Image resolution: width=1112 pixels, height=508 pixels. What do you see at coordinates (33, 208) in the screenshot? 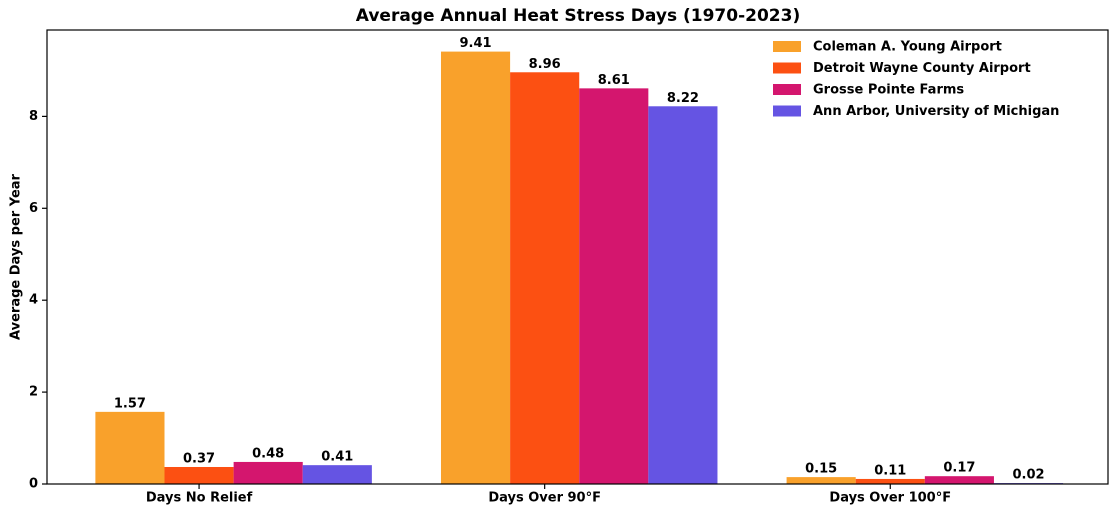
I see `y-tick-label: 6` at bounding box center [33, 208].